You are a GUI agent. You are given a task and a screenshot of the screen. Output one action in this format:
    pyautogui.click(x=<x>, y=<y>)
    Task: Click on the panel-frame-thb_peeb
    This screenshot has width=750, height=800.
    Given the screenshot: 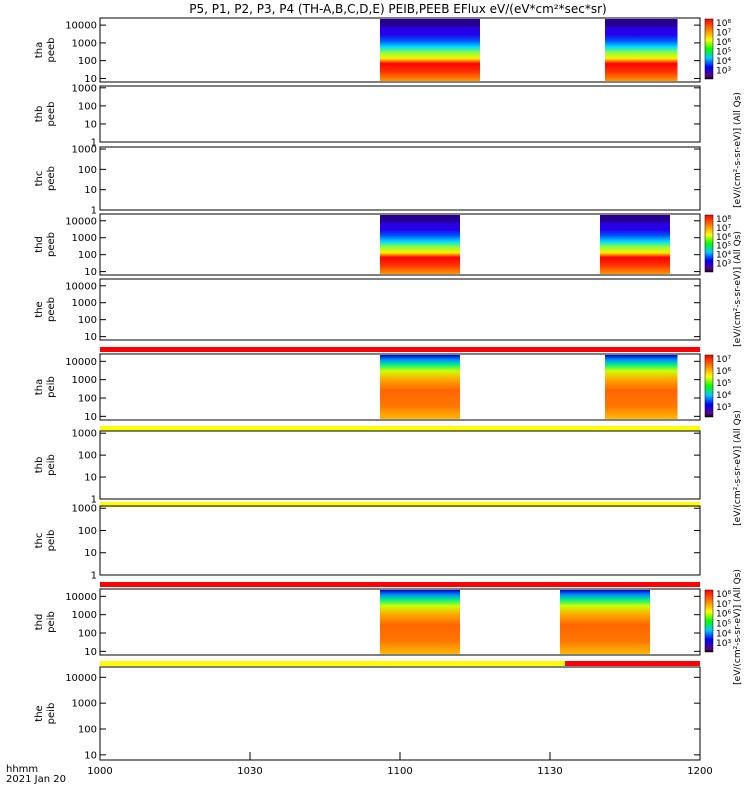 What is the action you would take?
    pyautogui.click(x=400, y=114)
    